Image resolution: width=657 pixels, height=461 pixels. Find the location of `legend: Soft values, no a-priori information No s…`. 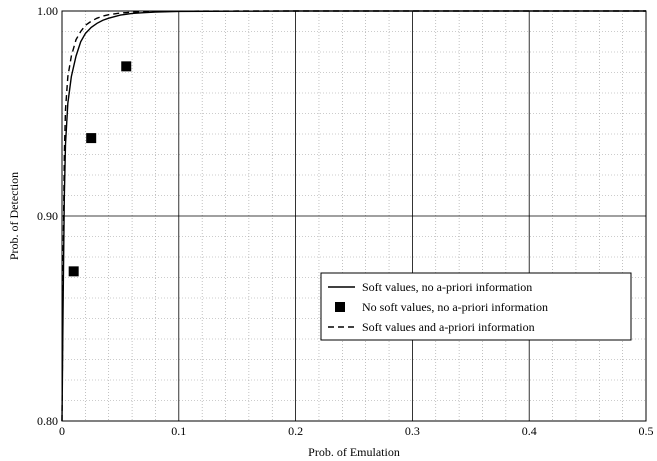

legend: Soft values, no a-priori information No s… is located at coordinates (476, 306).